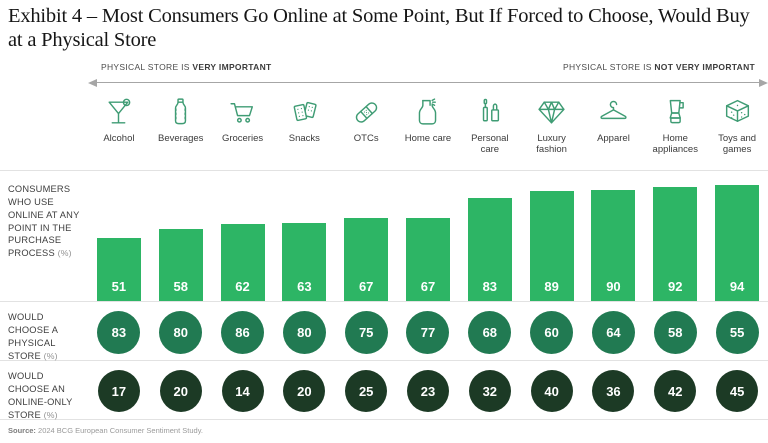 The width and height of the screenshot is (768, 443). Describe the element at coordinates (186, 67) in the screenshot. I see `axis-label-left: PHYSICAL STORE IS VERY IMPORTANT` at that location.